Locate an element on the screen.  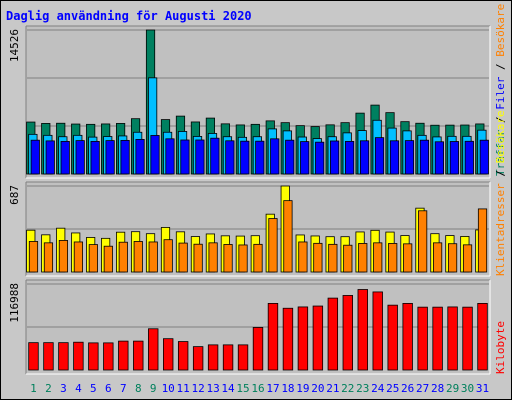
bar-besökare-day-28 is located at coordinates (438, 257).